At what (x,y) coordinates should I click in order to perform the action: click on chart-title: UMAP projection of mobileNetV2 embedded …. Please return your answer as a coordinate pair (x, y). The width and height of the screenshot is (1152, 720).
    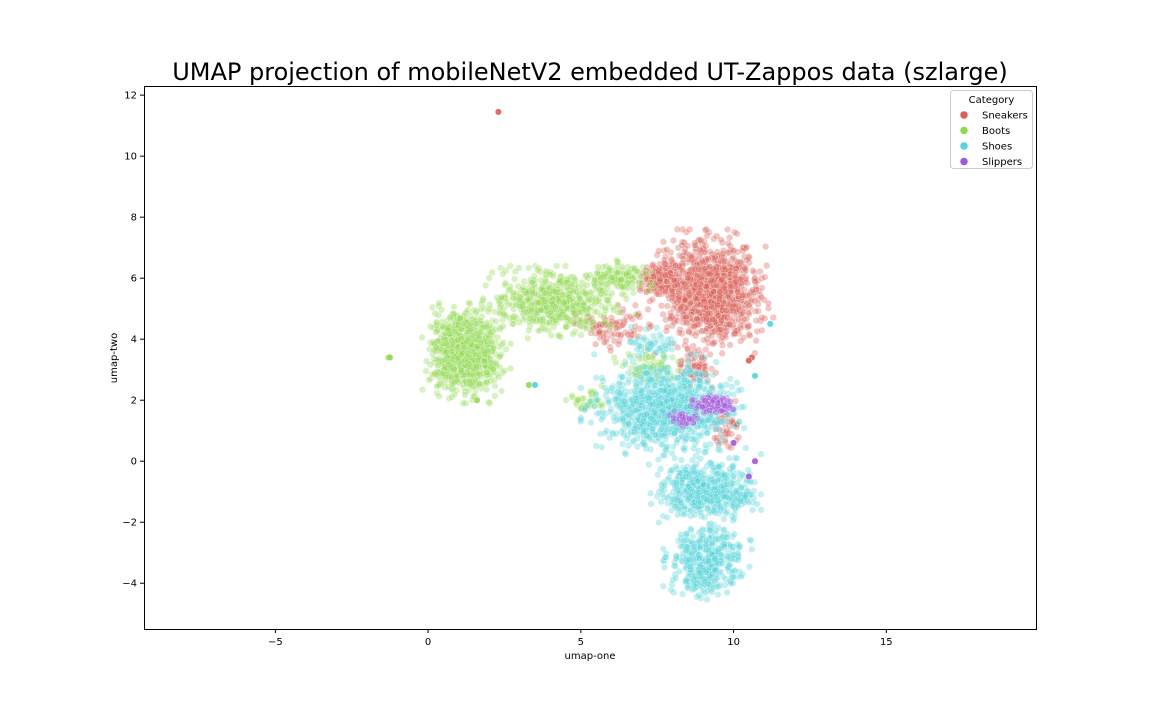
    Looking at the image, I should click on (590, 72).